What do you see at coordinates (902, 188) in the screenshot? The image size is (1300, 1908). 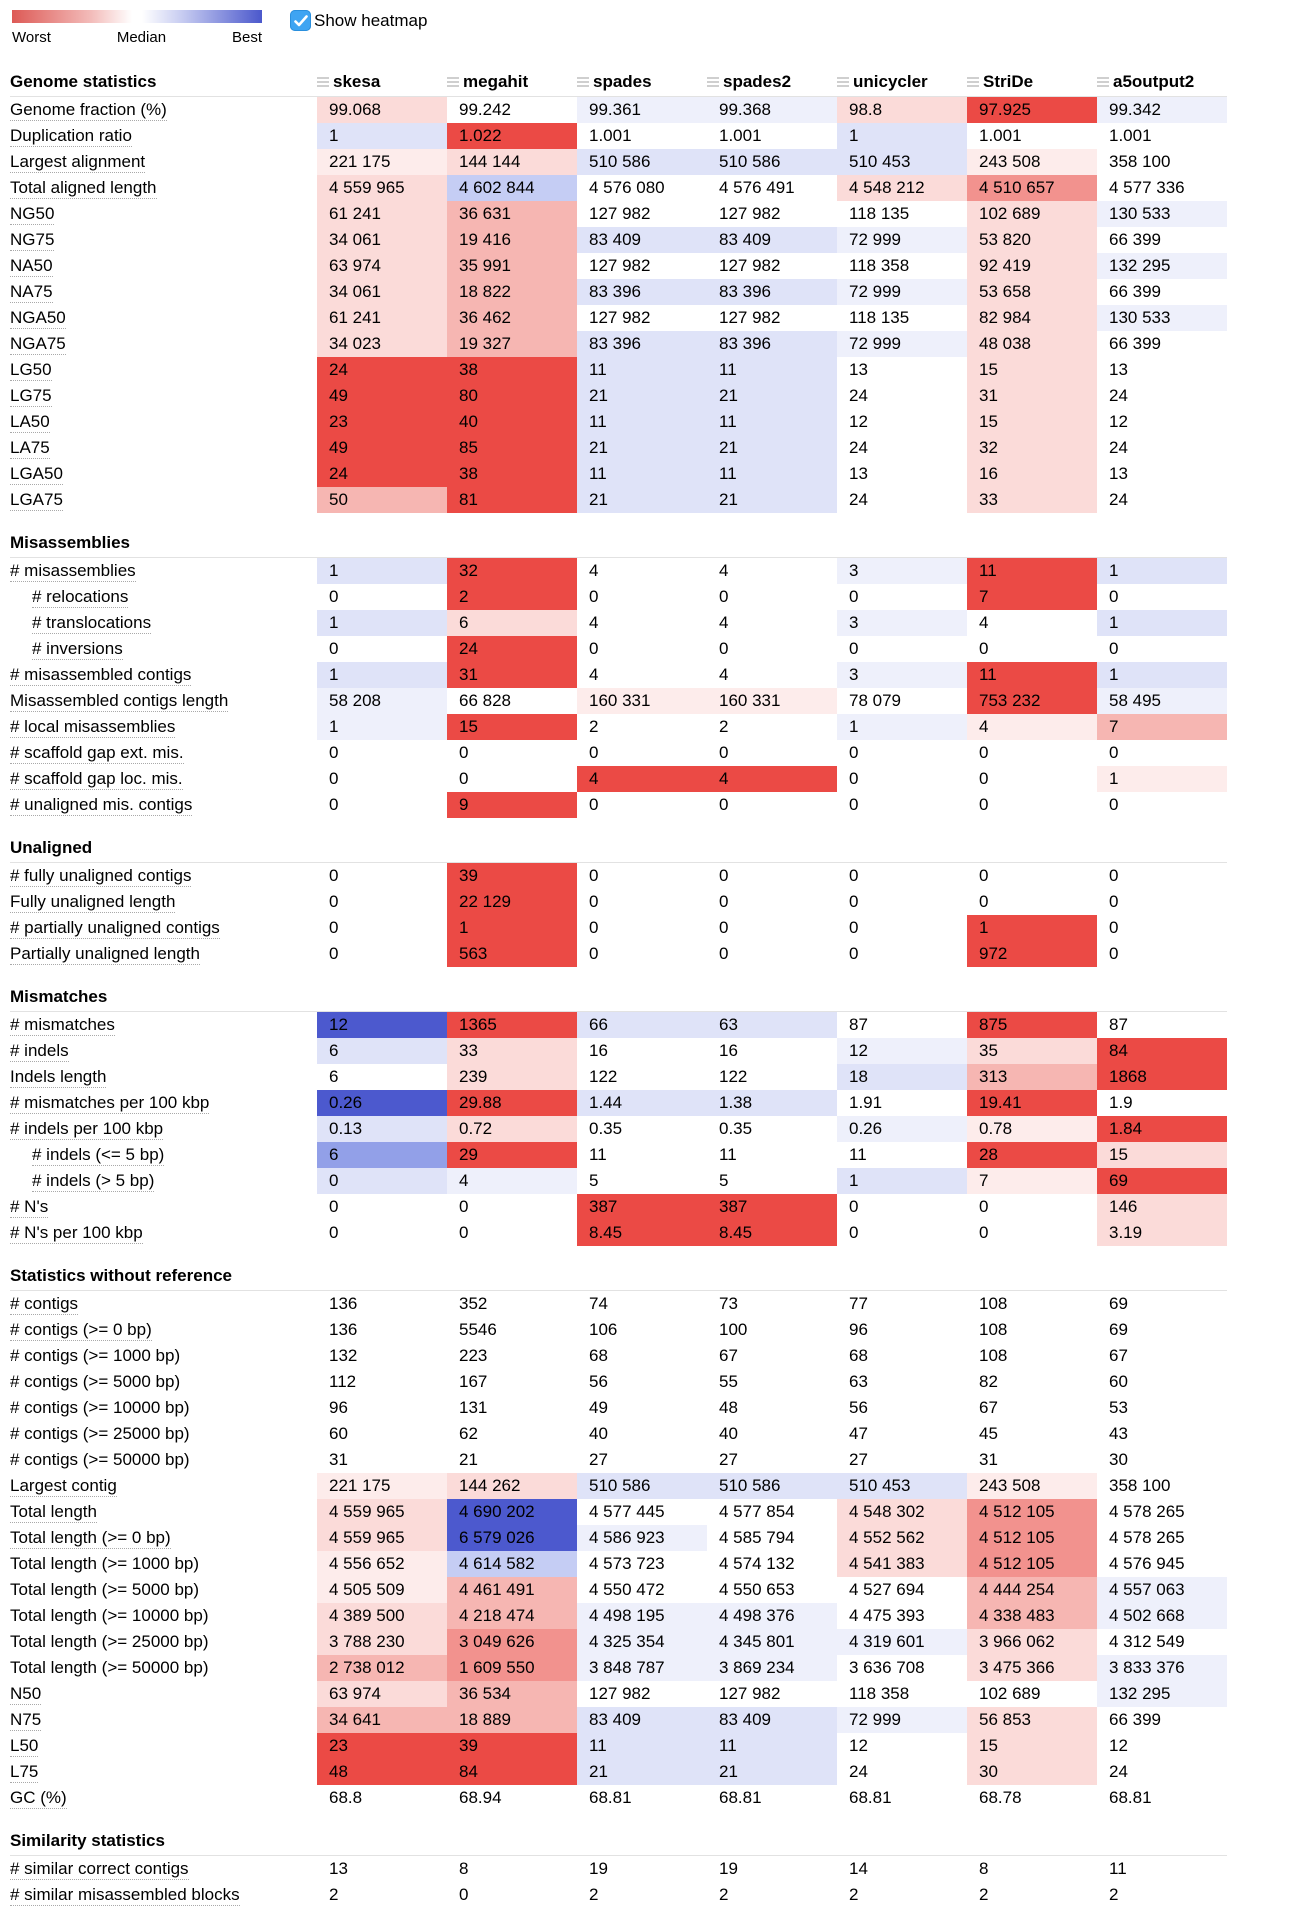 I see `cell-unicycler-total-aligned-length: 4 548 212` at bounding box center [902, 188].